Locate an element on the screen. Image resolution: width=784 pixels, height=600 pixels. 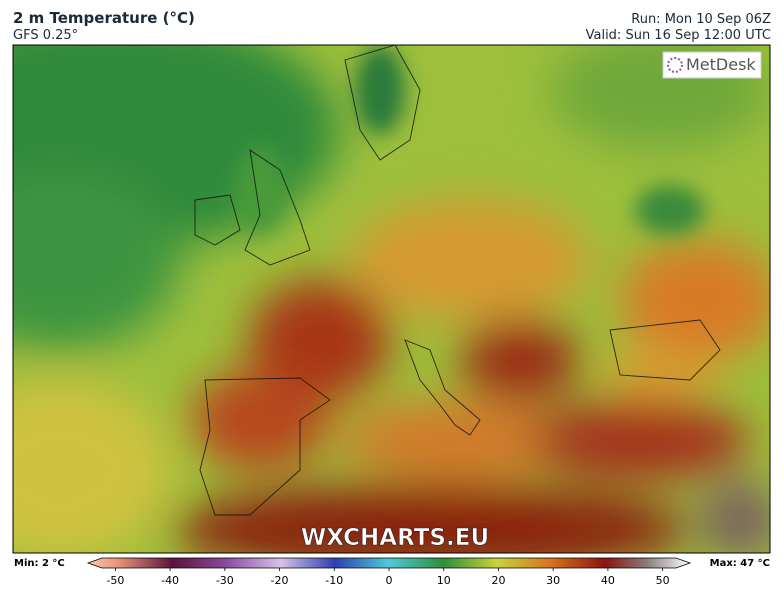
watermark: WXCHARTS.EU is located at coordinates (395, 538).